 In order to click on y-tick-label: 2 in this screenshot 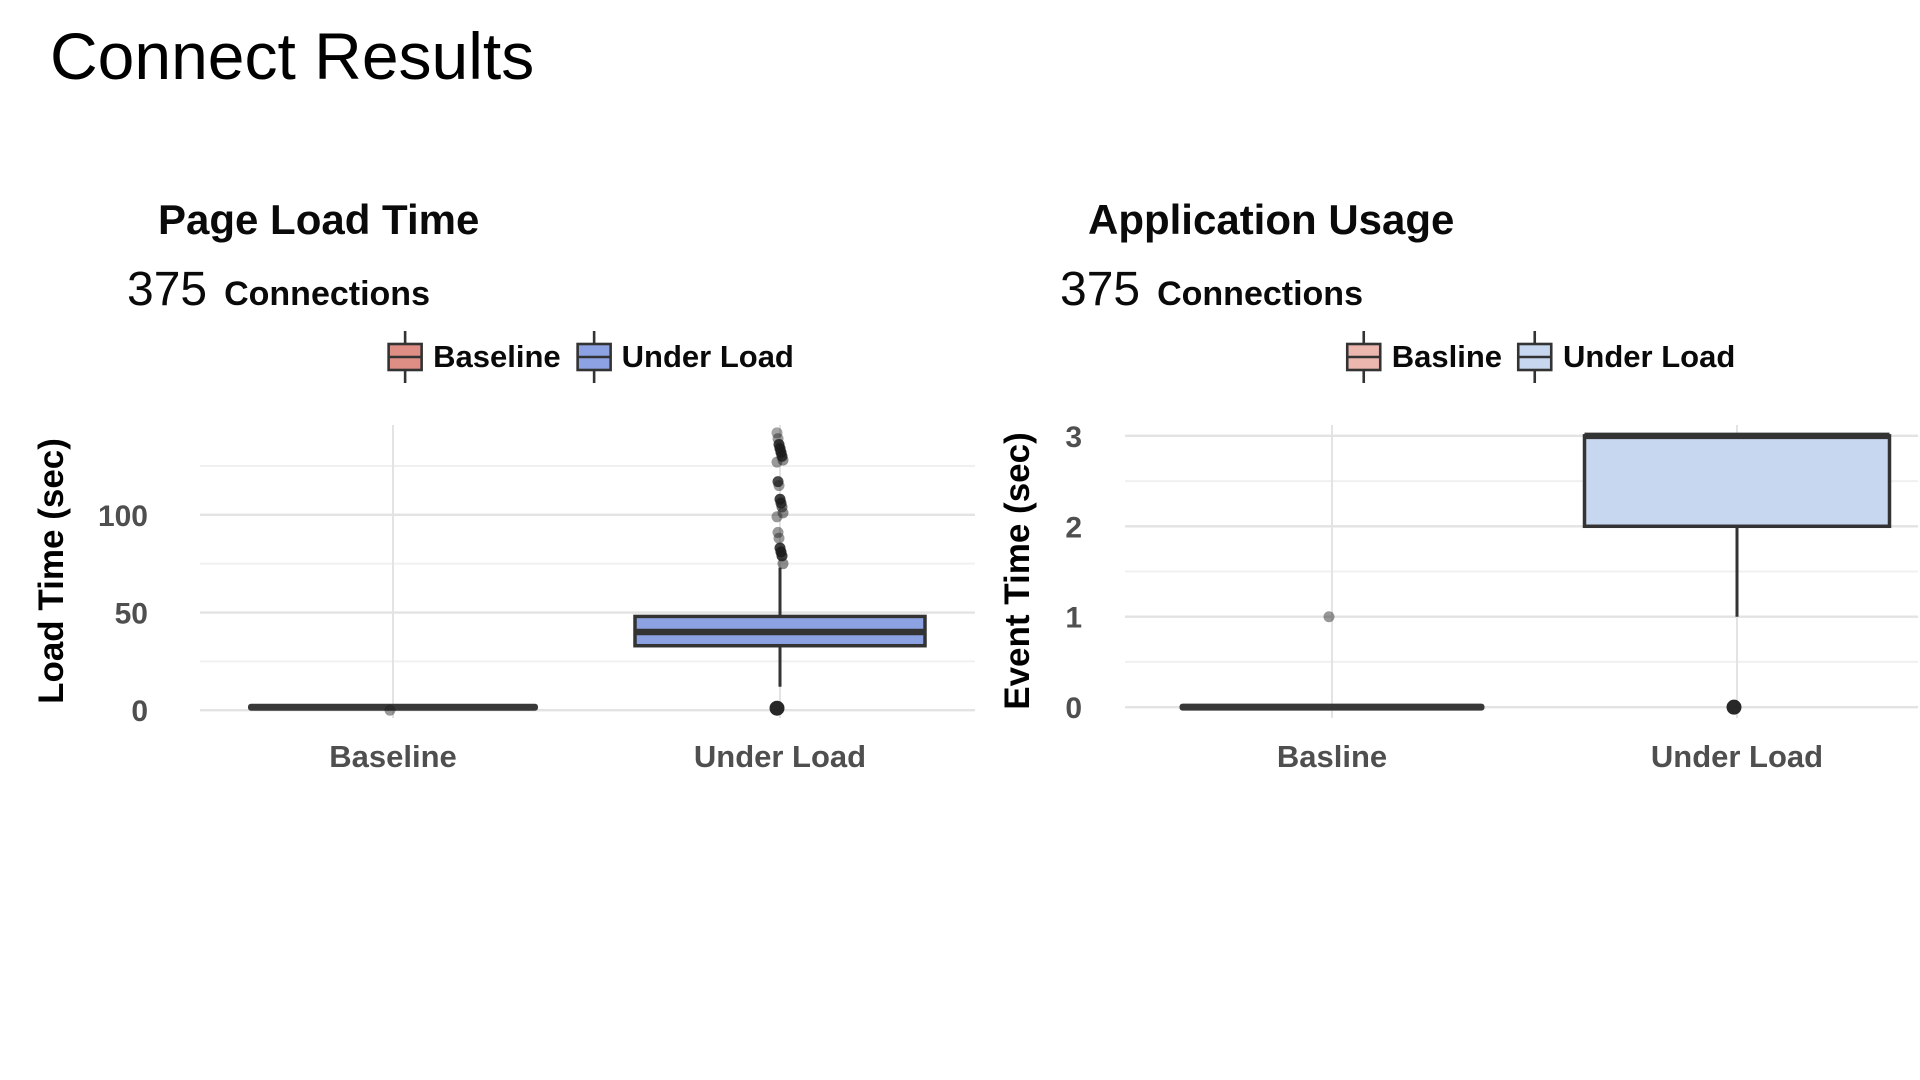, I will do `click(1073, 527)`.